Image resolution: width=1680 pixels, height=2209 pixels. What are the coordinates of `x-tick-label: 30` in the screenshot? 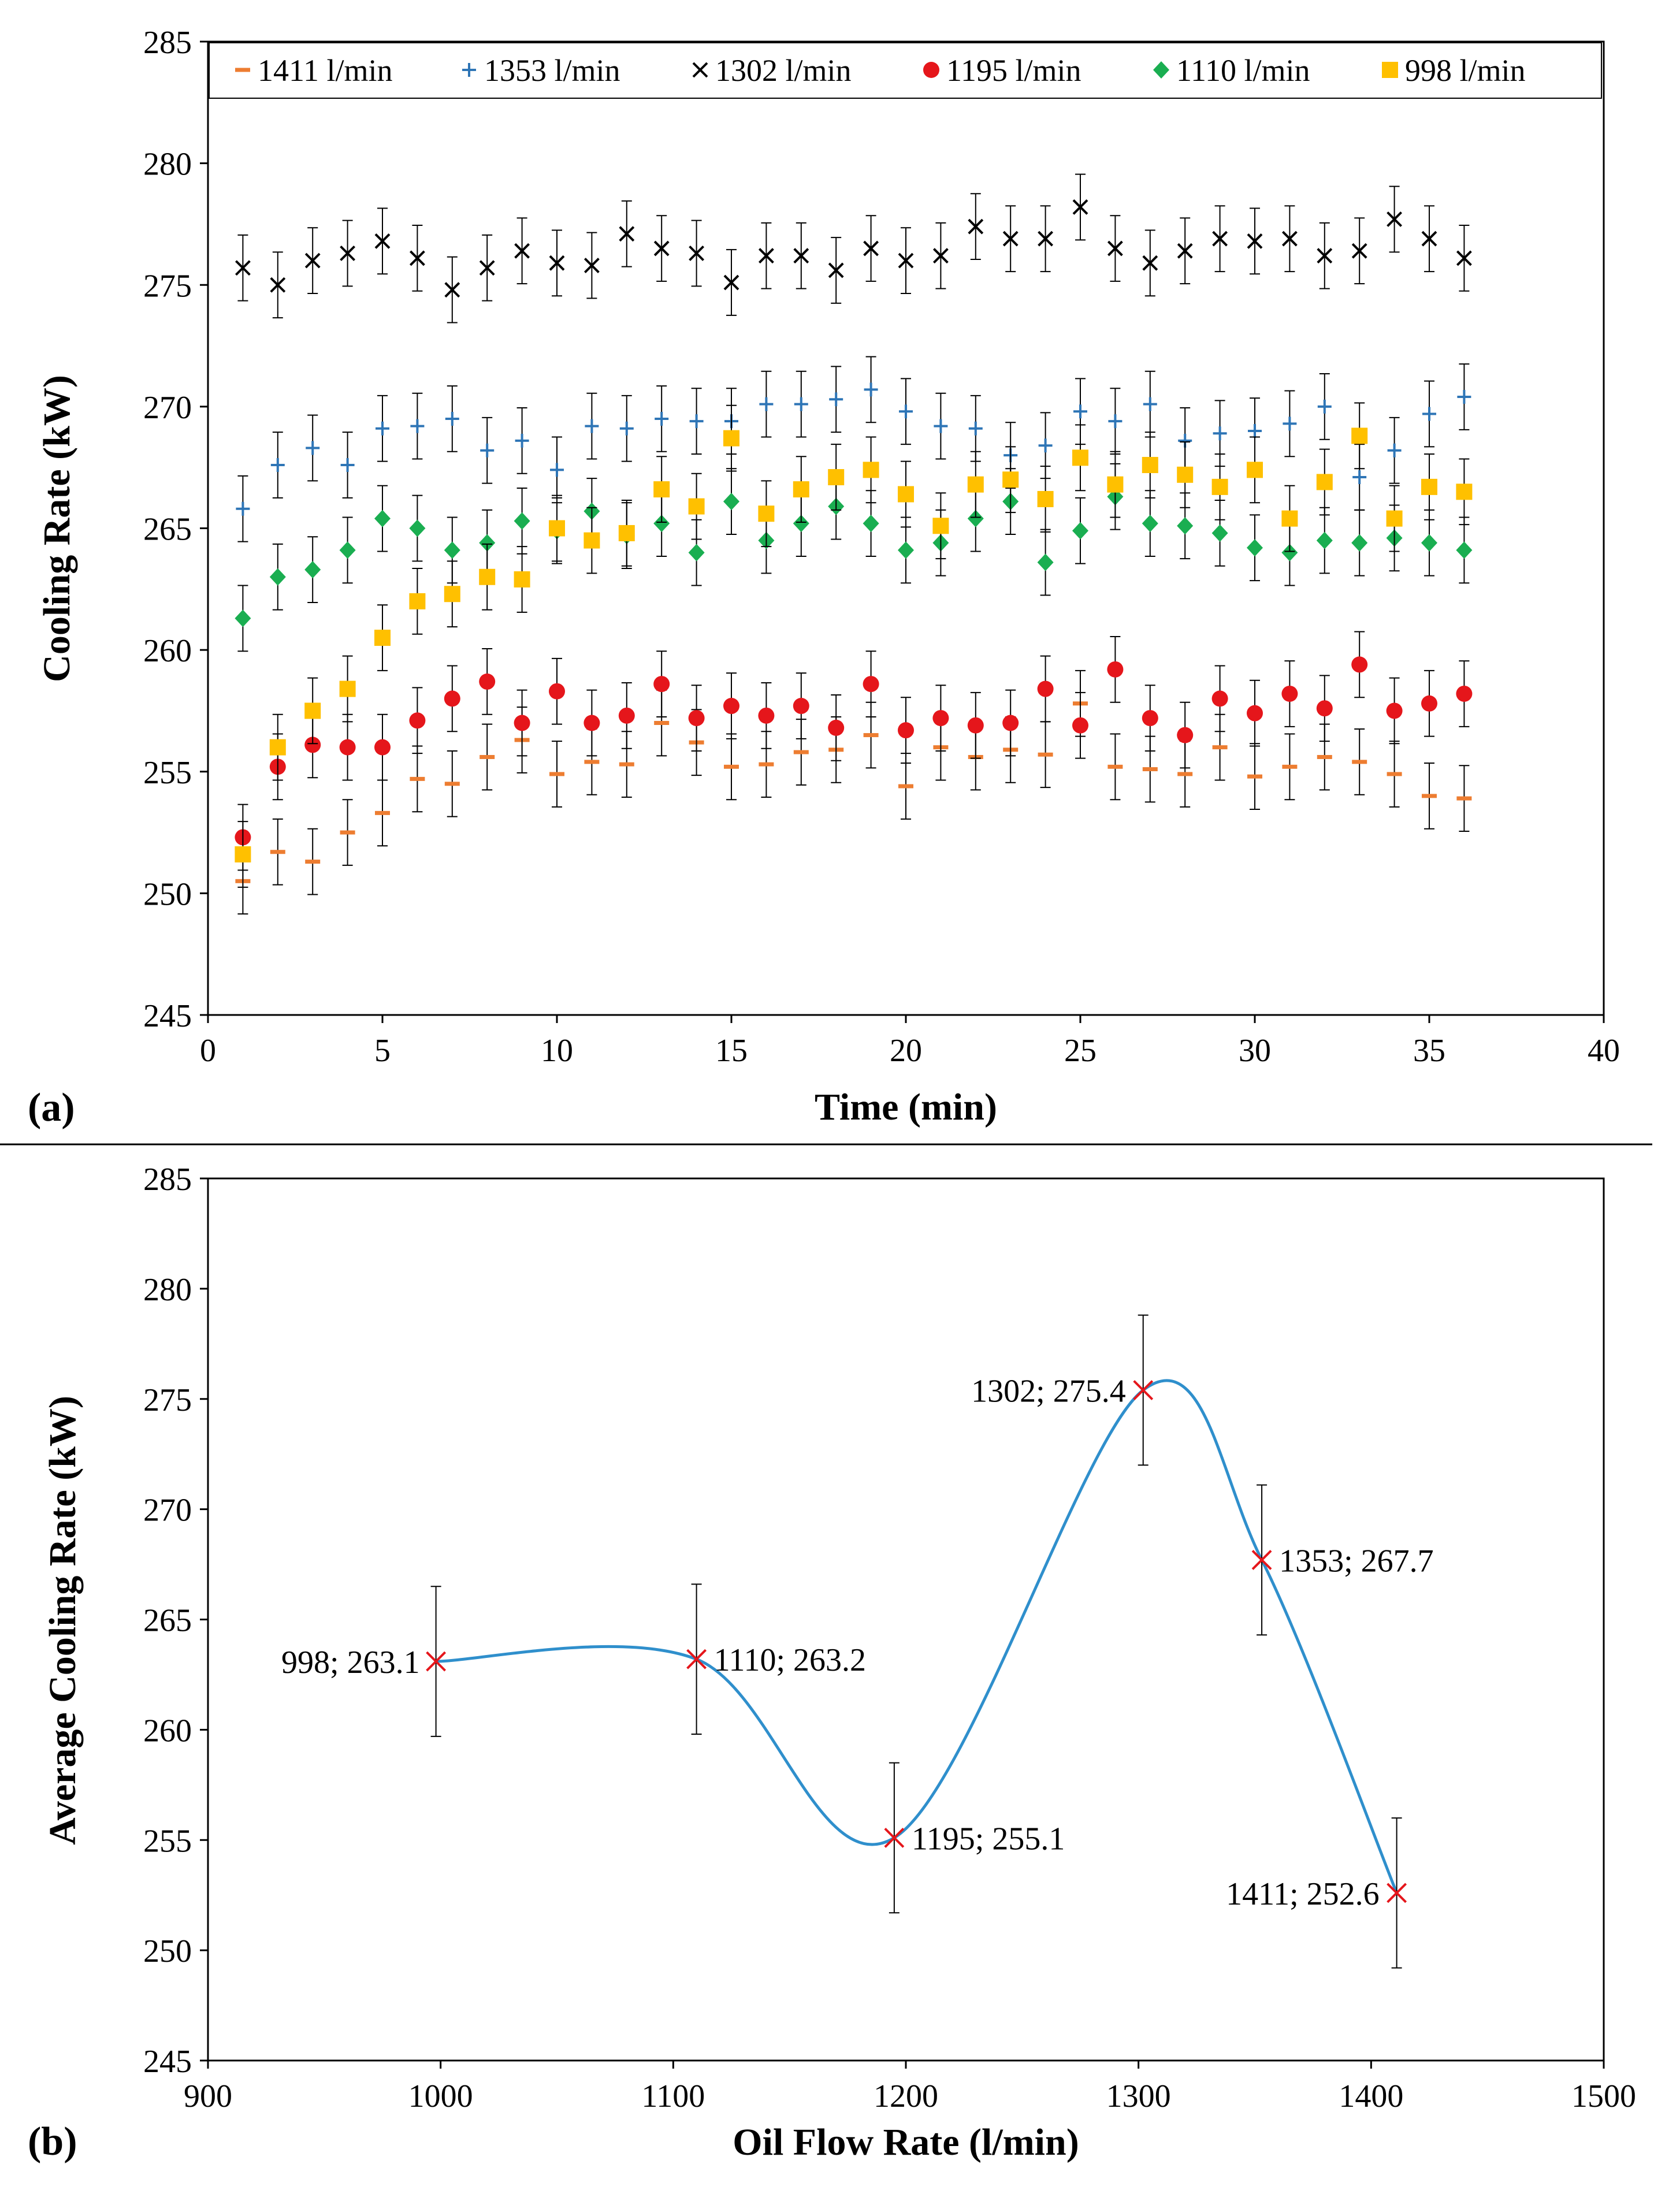 It's located at (1255, 1051).